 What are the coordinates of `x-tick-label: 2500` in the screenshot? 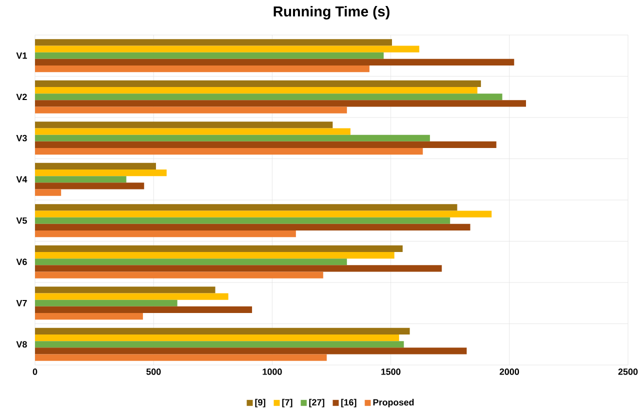 It's located at (628, 371).